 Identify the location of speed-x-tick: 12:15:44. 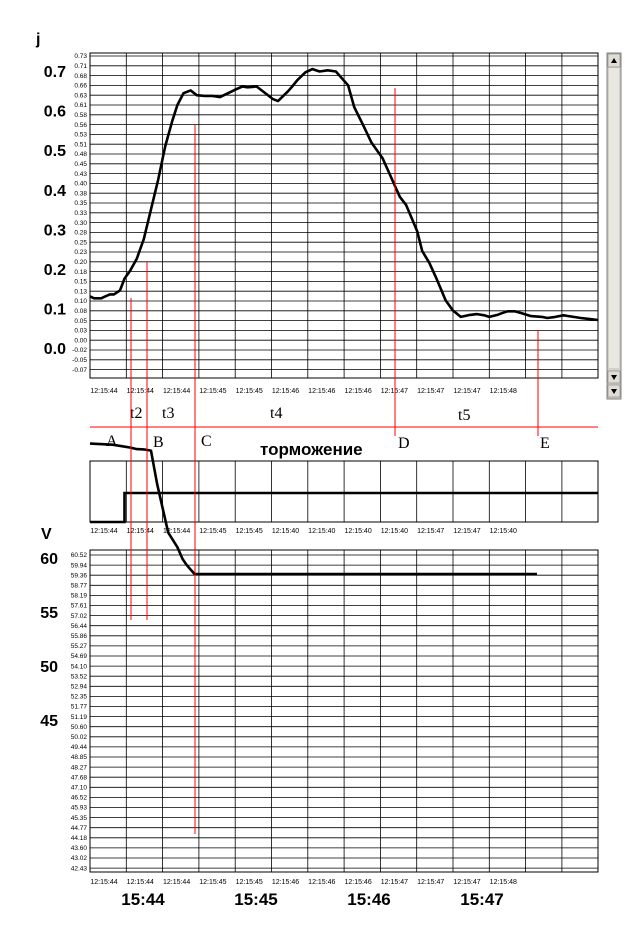
(140, 882).